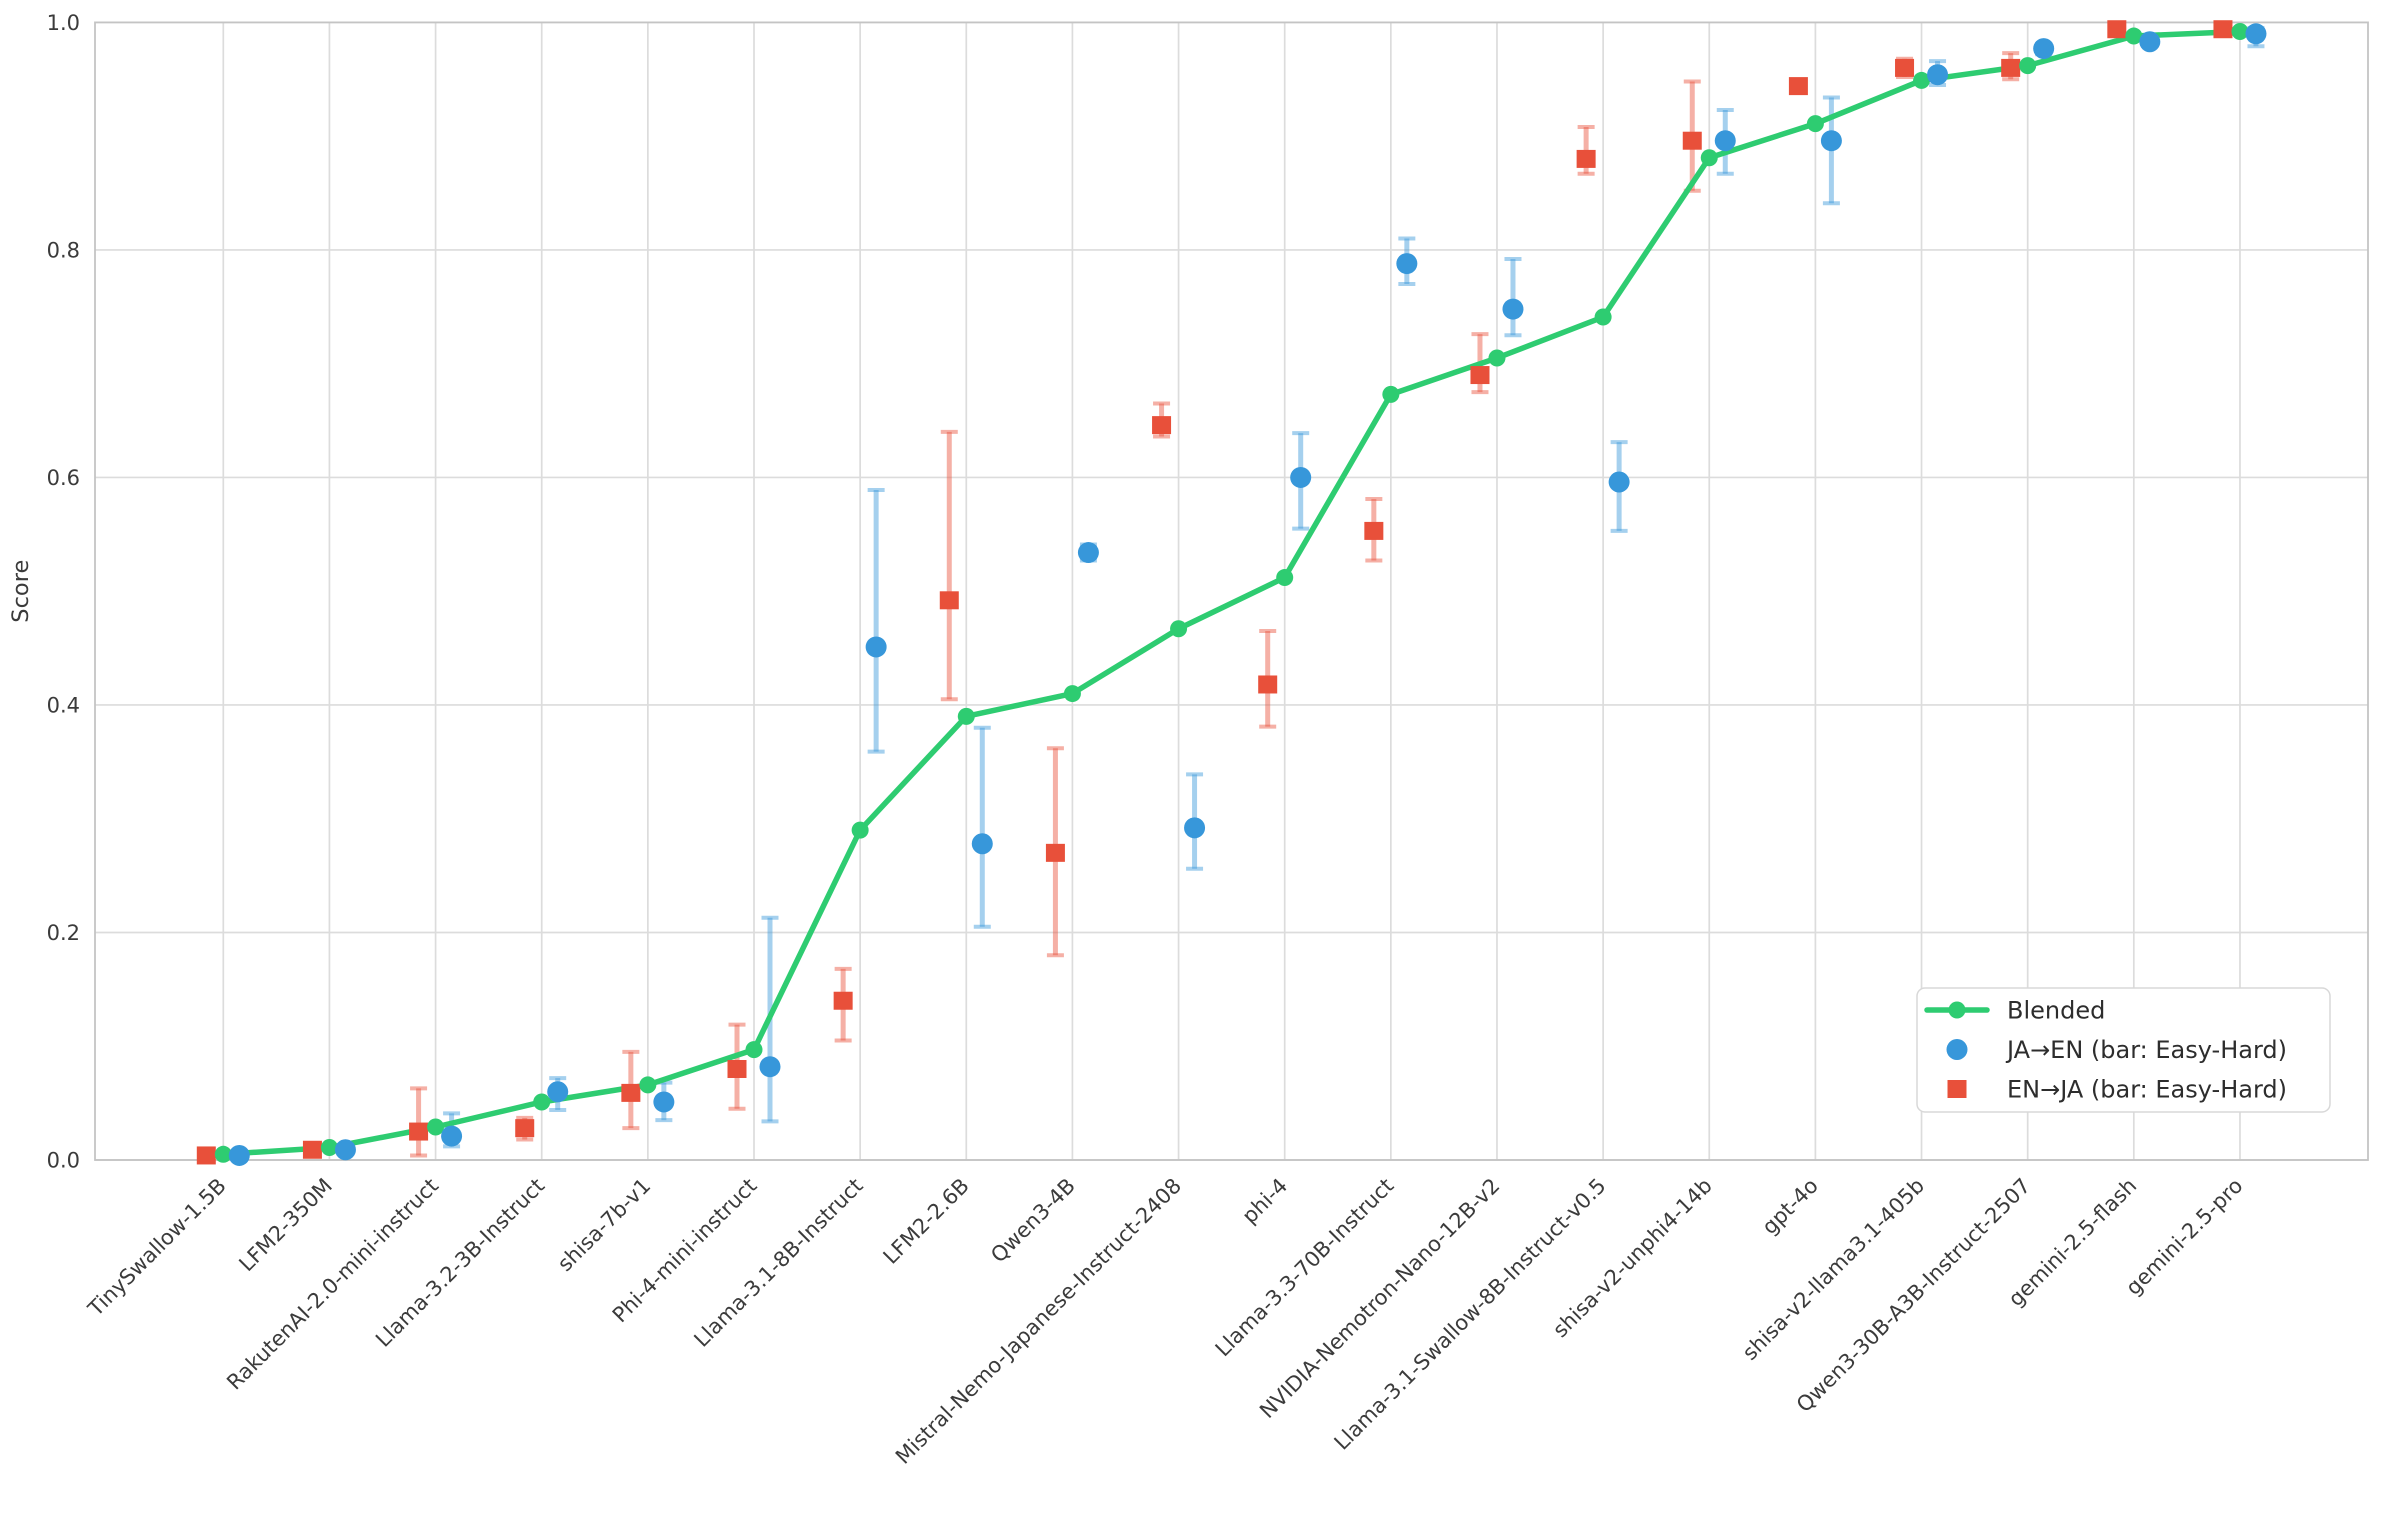 The width and height of the screenshot is (2382, 1515). I want to click on y-tick-label: 0.6, so click(63, 478).